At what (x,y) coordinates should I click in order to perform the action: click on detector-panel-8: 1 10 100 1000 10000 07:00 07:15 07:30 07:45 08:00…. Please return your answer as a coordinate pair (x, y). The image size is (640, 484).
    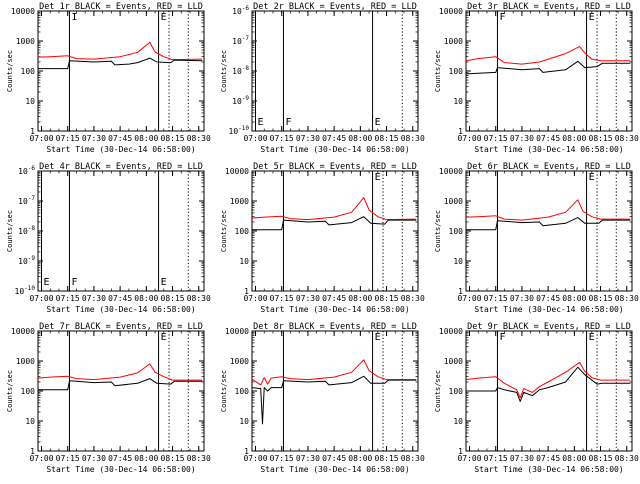
    Looking at the image, I should click on (322, 398).